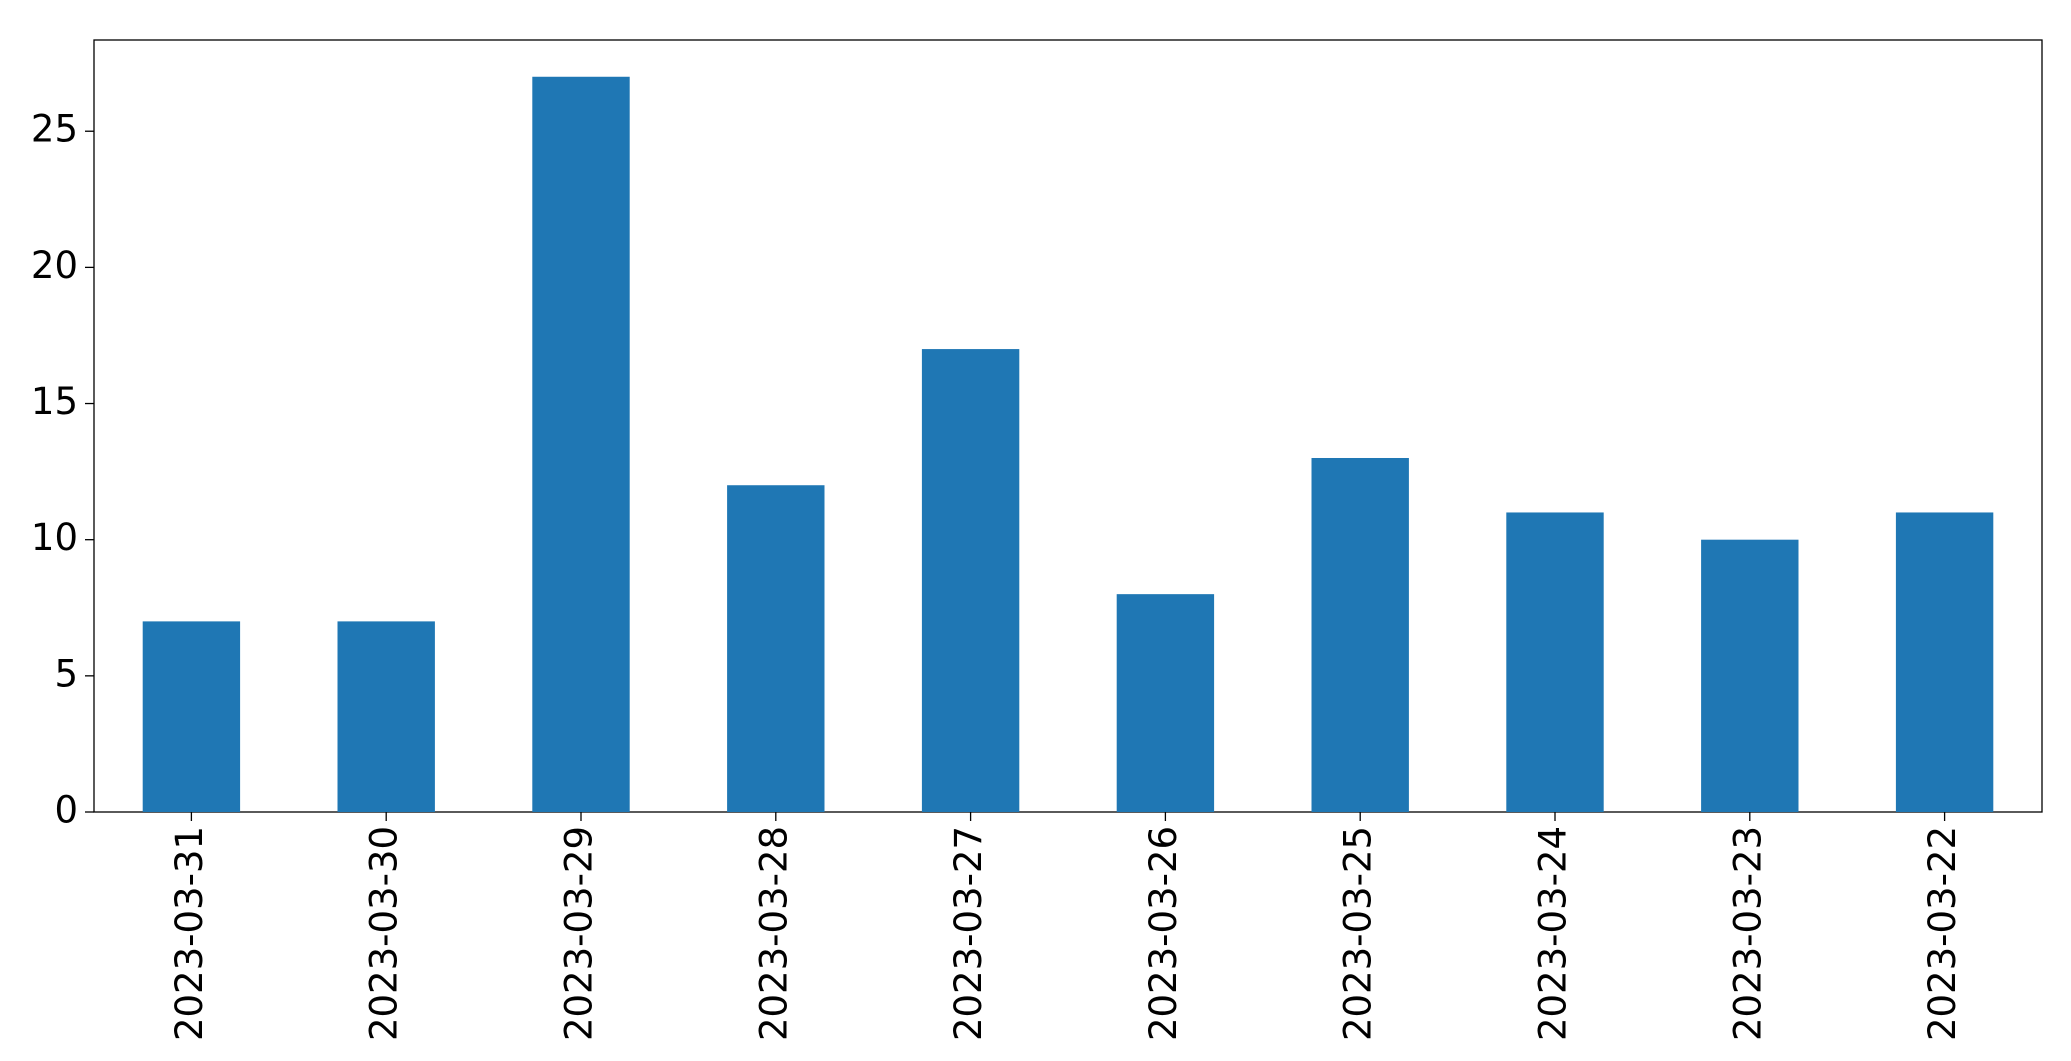 This screenshot has width=2071, height=1061. I want to click on x-tick-label: 2023-03-27, so click(968, 933).